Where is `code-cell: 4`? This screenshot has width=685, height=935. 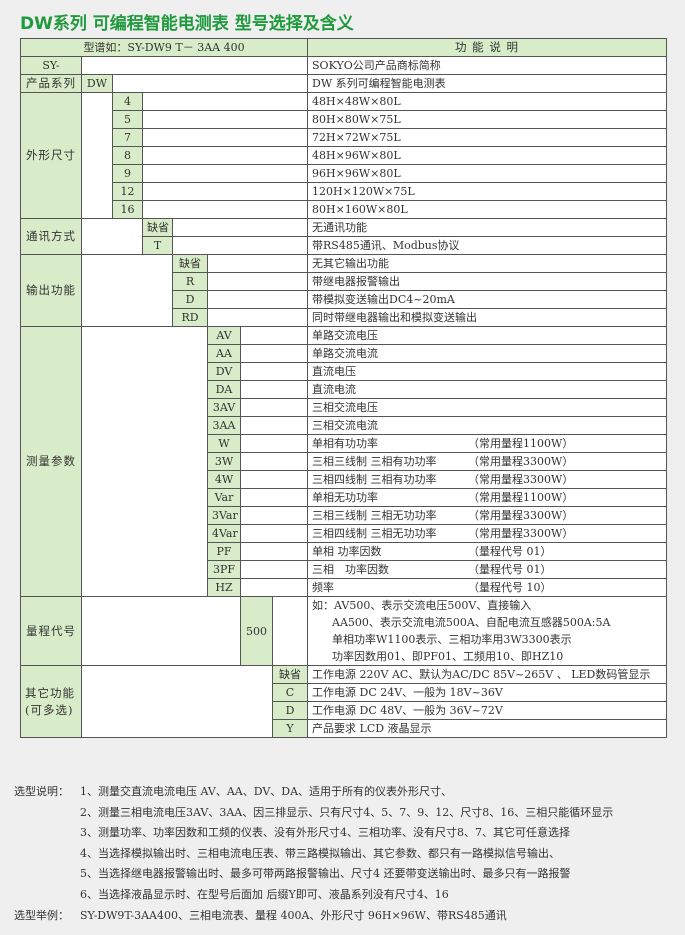
code-cell: 4 is located at coordinates (127, 101).